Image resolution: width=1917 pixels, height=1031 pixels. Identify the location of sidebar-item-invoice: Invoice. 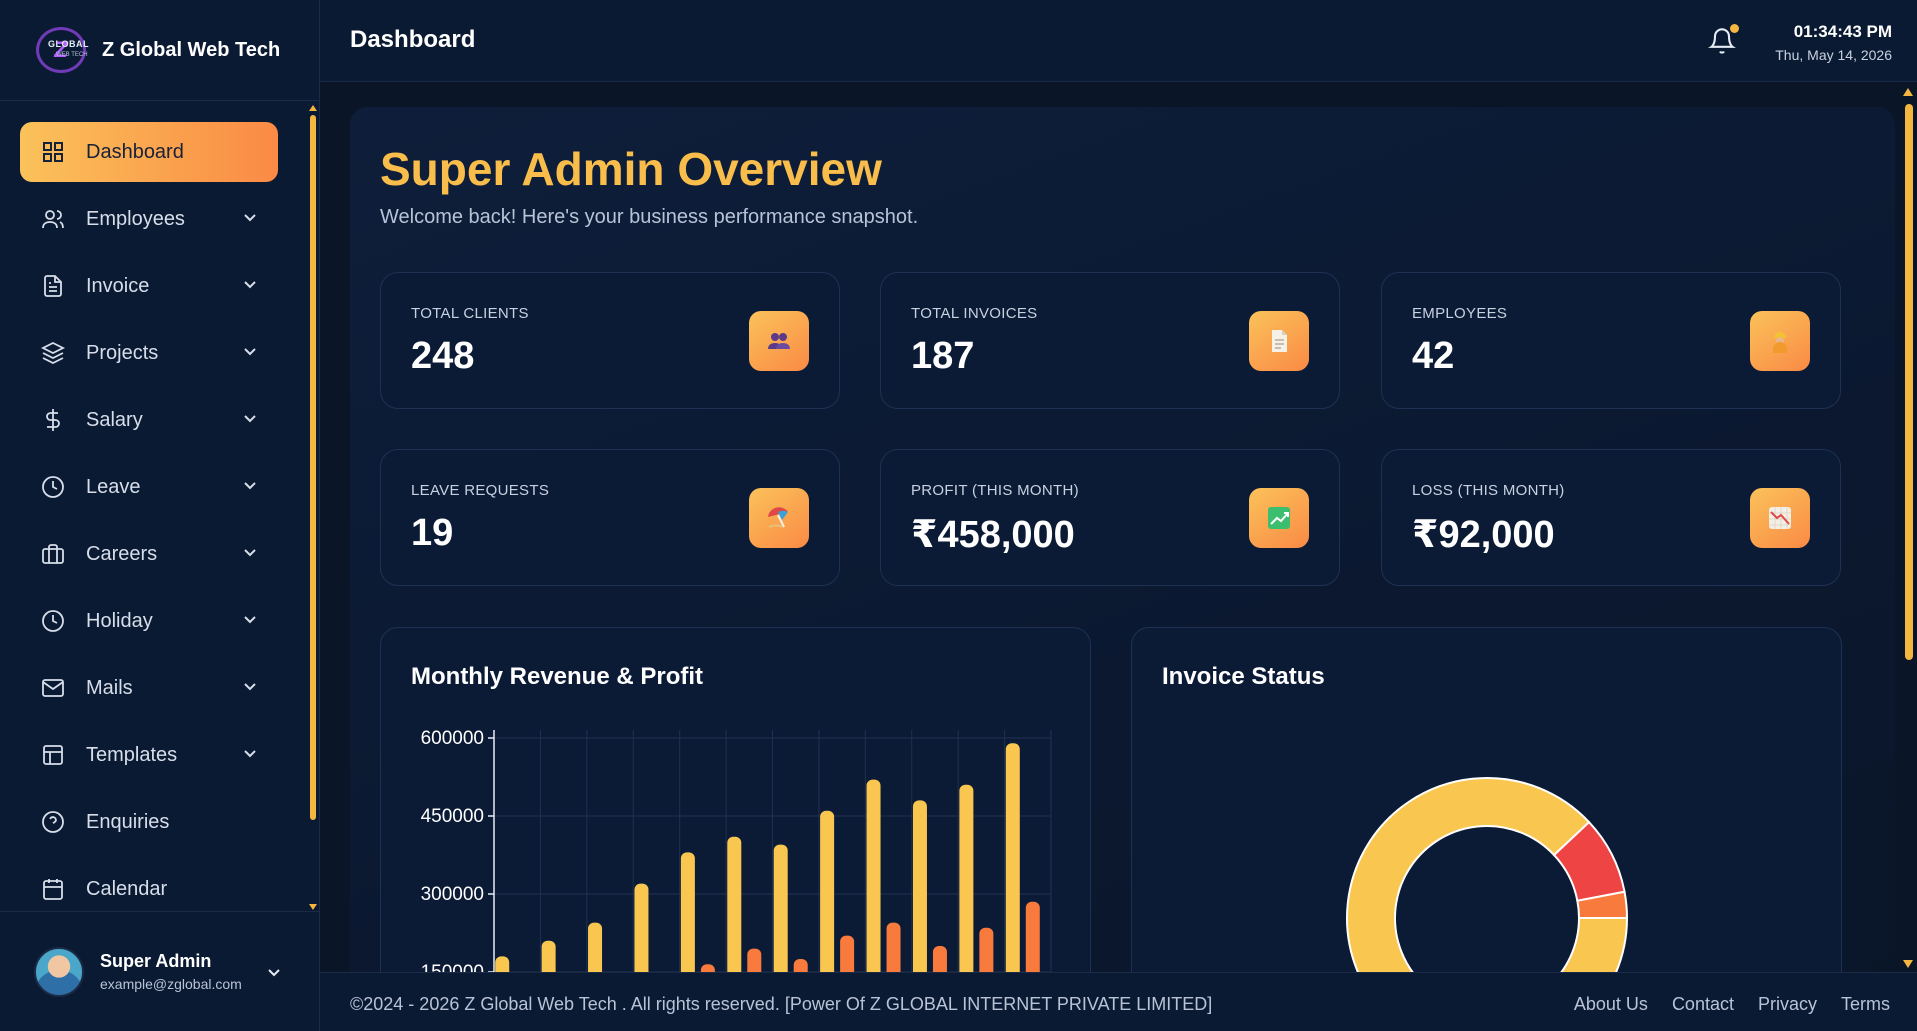
(149, 286).